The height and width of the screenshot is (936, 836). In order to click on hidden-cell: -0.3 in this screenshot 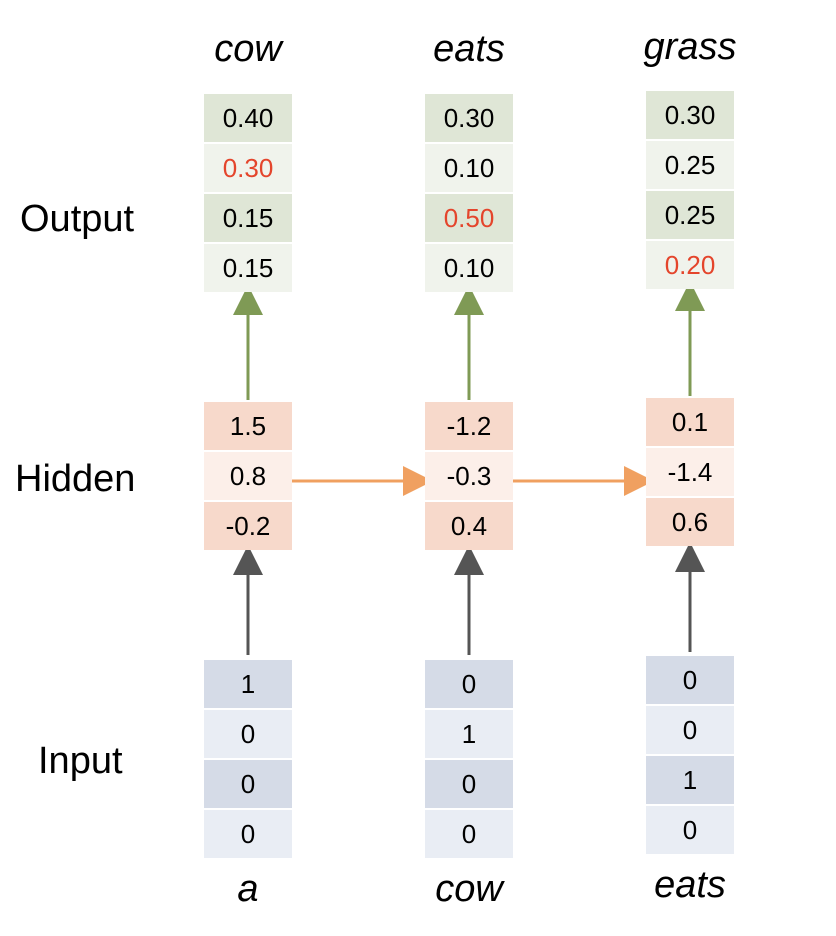, I will do `click(469, 476)`.